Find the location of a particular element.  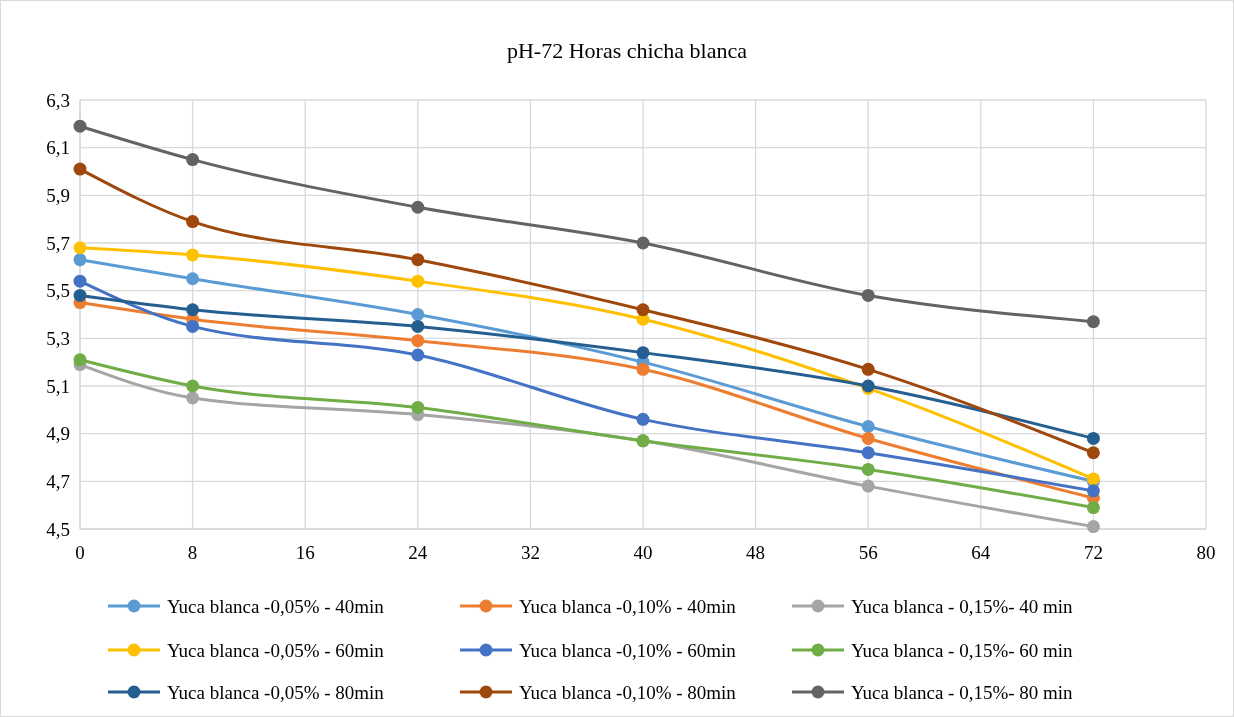

y-tick-label: 5,9 is located at coordinates (58, 195).